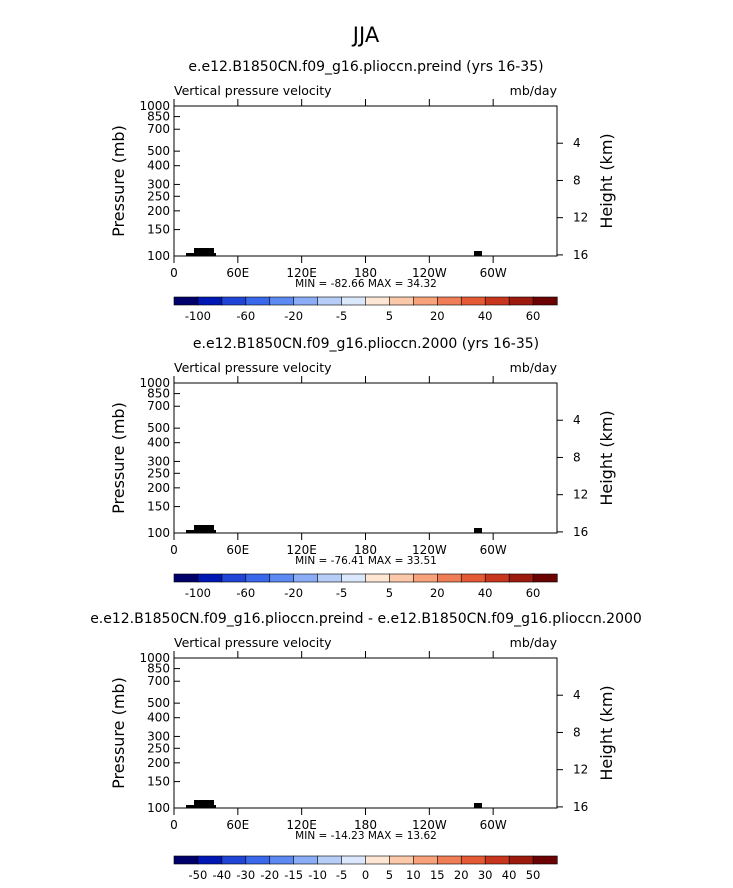  What do you see at coordinates (198, 593) in the screenshot?
I see `colorbar-label: -100` at bounding box center [198, 593].